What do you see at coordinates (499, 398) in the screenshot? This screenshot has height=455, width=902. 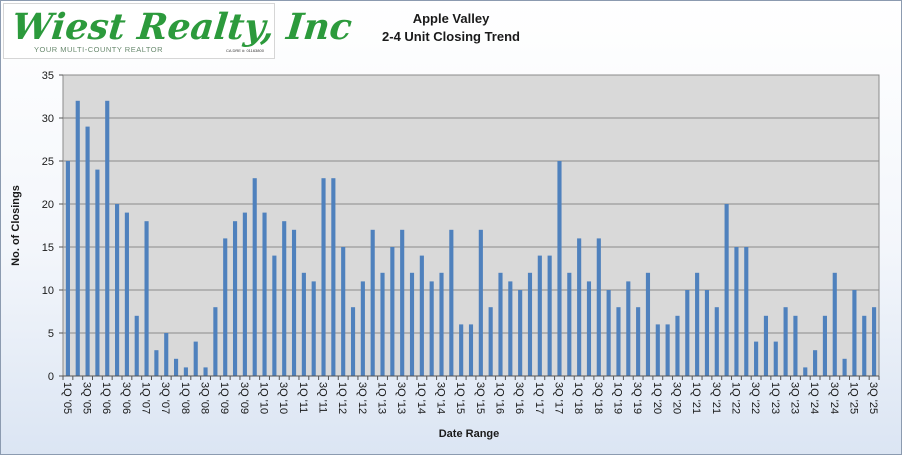 I see `x-tick-label: 1Q '16` at bounding box center [499, 398].